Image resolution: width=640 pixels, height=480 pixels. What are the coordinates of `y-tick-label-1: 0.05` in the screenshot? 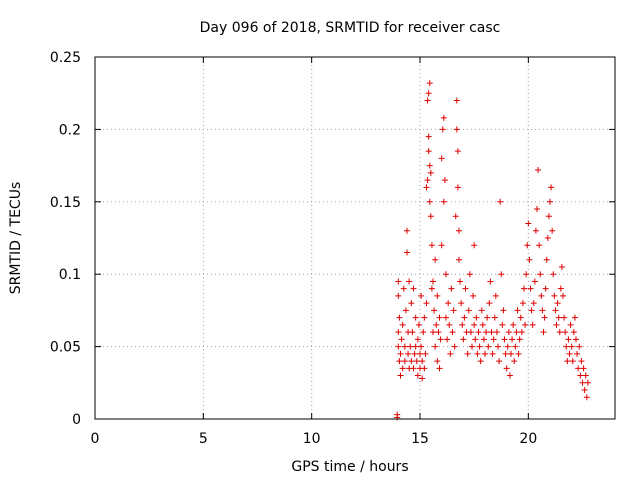 It's located at (65, 348).